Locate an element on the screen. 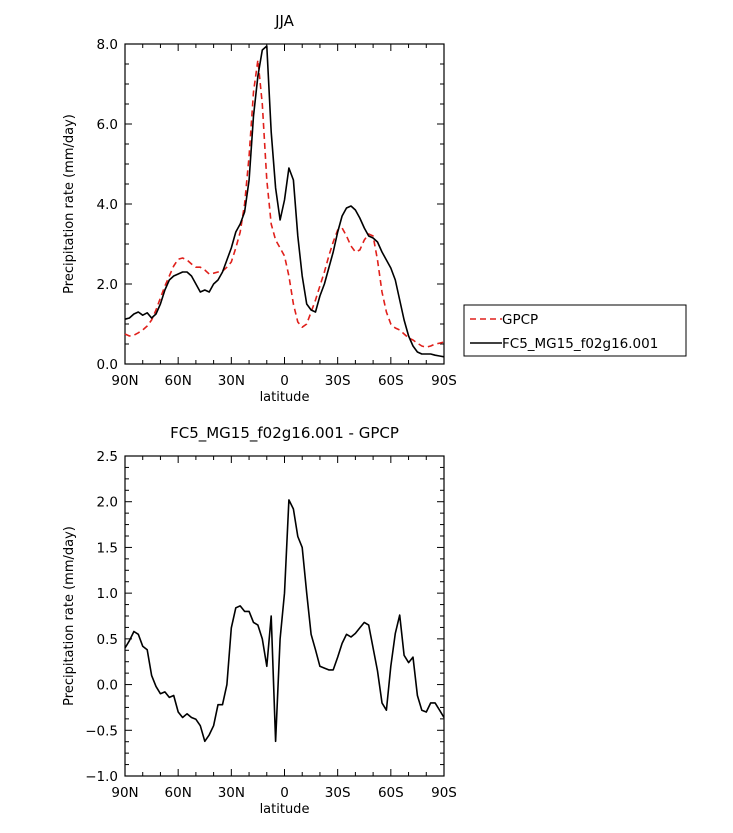 The width and height of the screenshot is (733, 833). y-tick-label: 8.0 is located at coordinates (107, 45).